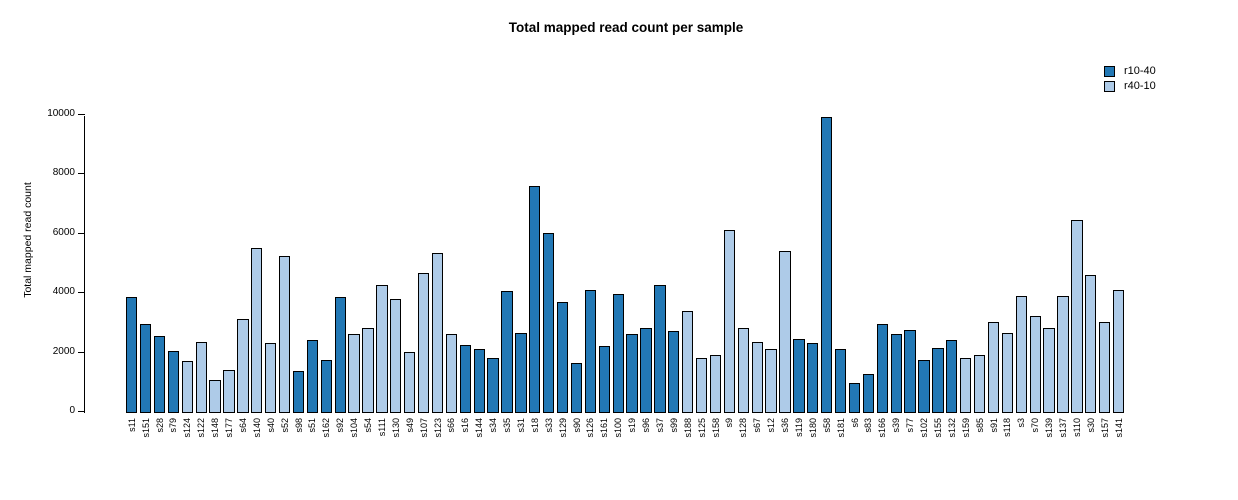 The width and height of the screenshot is (1238, 500). What do you see at coordinates (951, 428) in the screenshot?
I see `x-tick-label-s132: s132` at bounding box center [951, 428].